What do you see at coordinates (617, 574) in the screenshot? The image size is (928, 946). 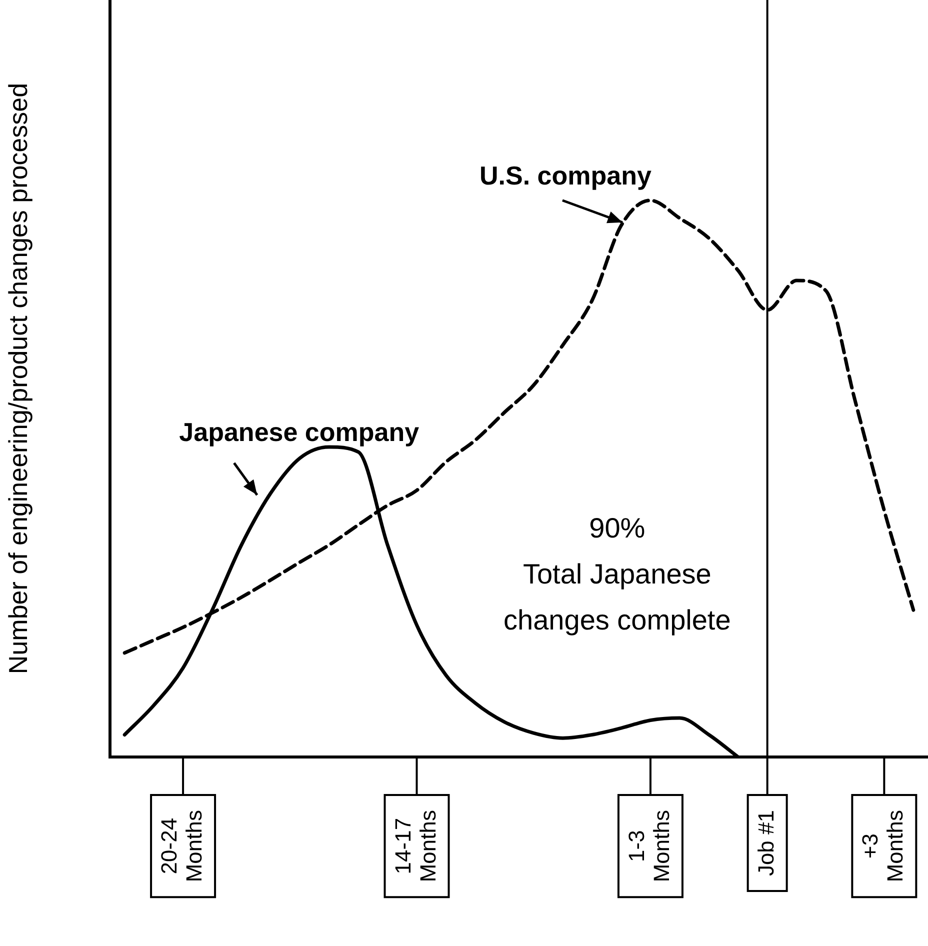 I see `annotation: 90% Total Japanese changes complete` at bounding box center [617, 574].